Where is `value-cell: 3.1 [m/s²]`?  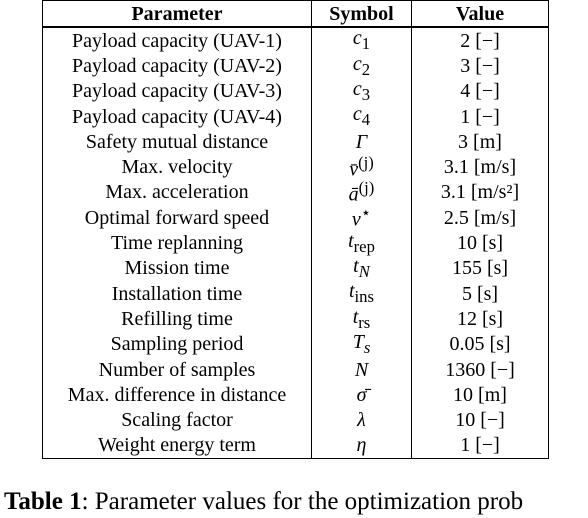
value-cell: 3.1 [m/s²] is located at coordinates (480, 192).